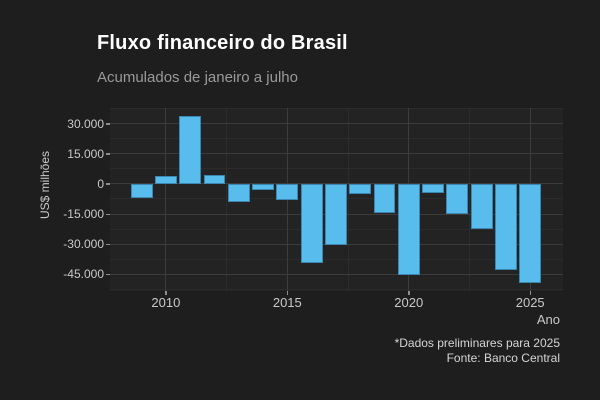  I want to click on x-tick-label: 2025, so click(530, 302).